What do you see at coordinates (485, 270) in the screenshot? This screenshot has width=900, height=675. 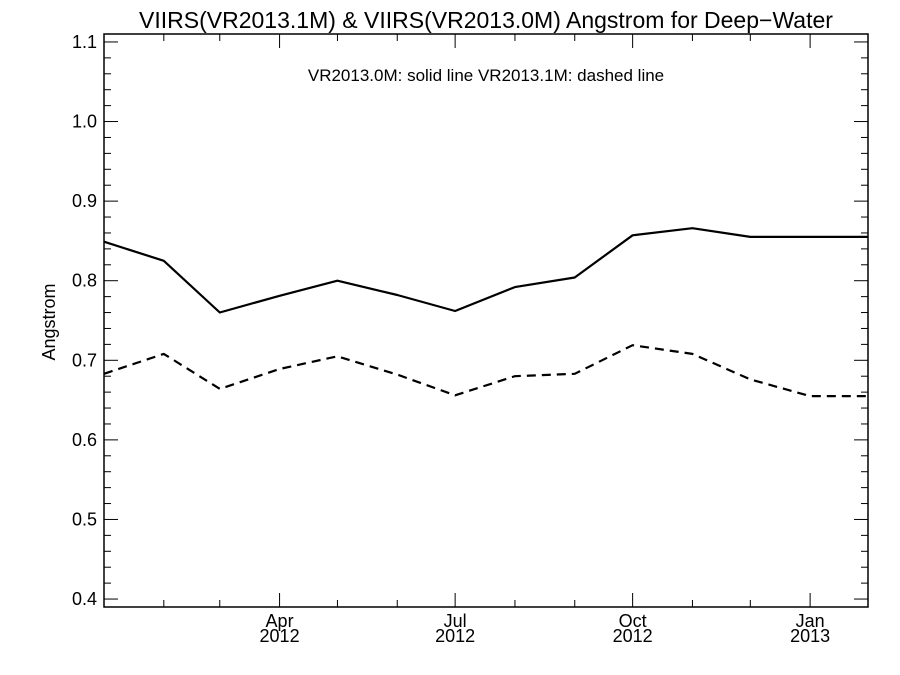 I see `series-line-solid` at bounding box center [485, 270].